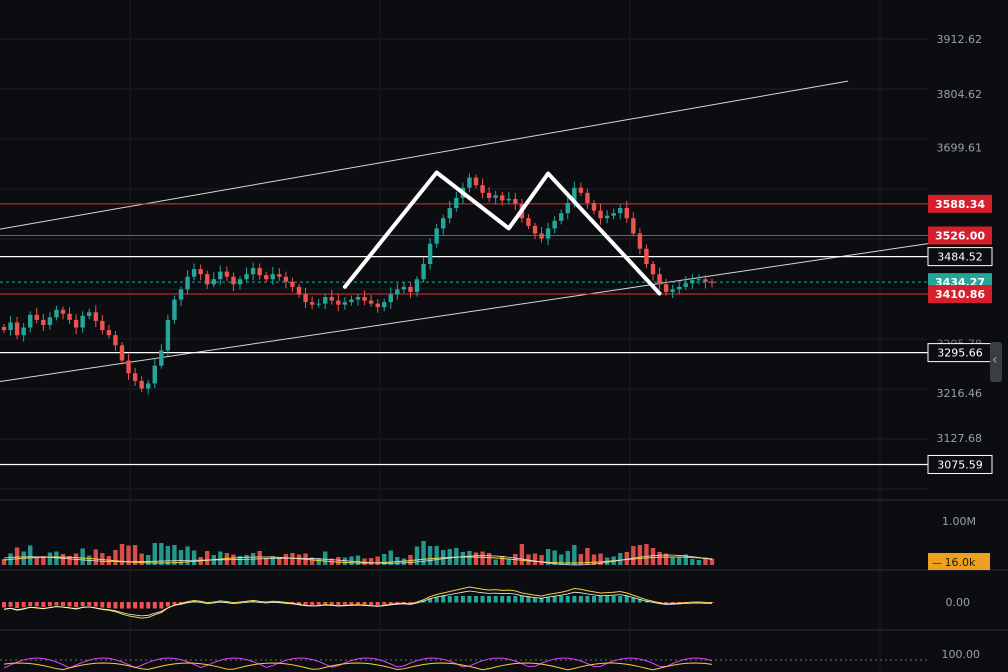 Image resolution: width=1008 pixels, height=672 pixels. I want to click on macd-signal-line, so click(358, 603).